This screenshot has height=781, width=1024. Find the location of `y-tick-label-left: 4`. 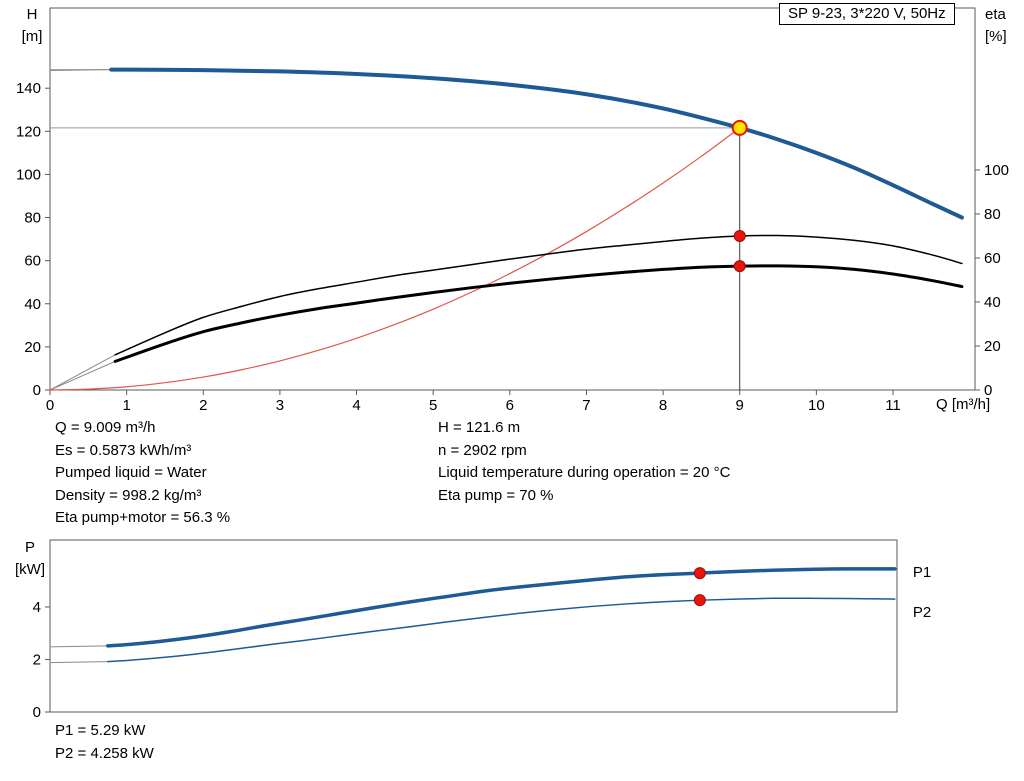

y-tick-label-left: 4 is located at coordinates (37, 607).